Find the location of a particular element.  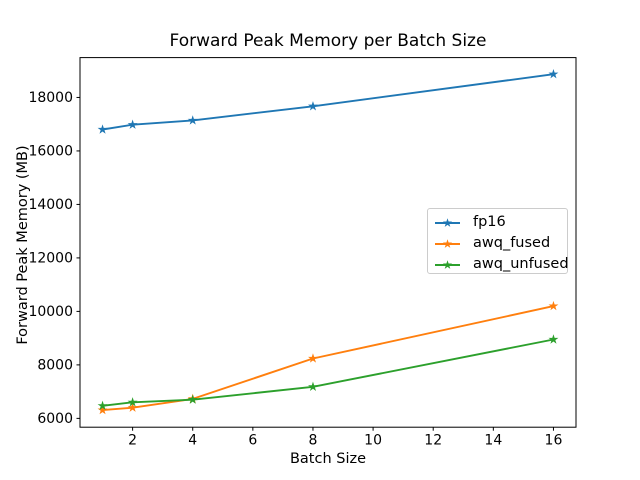

y-tick-label: 14000 is located at coordinates (50, 205).